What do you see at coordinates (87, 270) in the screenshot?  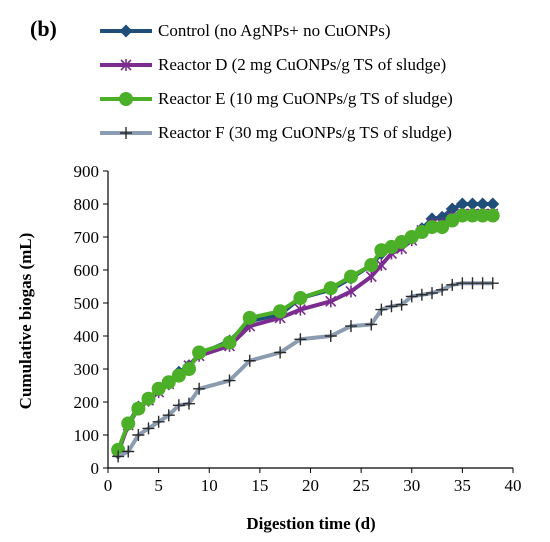 I see `y-tick-label: 600` at bounding box center [87, 270].